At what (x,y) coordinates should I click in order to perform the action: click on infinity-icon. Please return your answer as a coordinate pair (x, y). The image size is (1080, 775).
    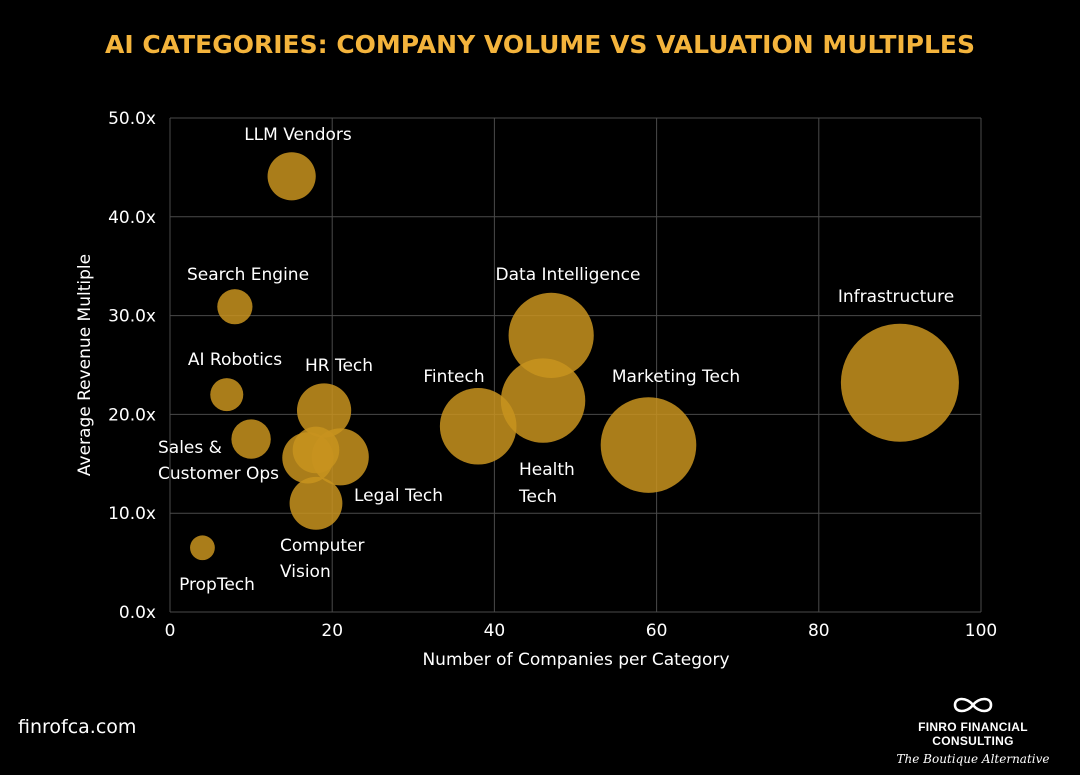
    Looking at the image, I should click on (973, 705).